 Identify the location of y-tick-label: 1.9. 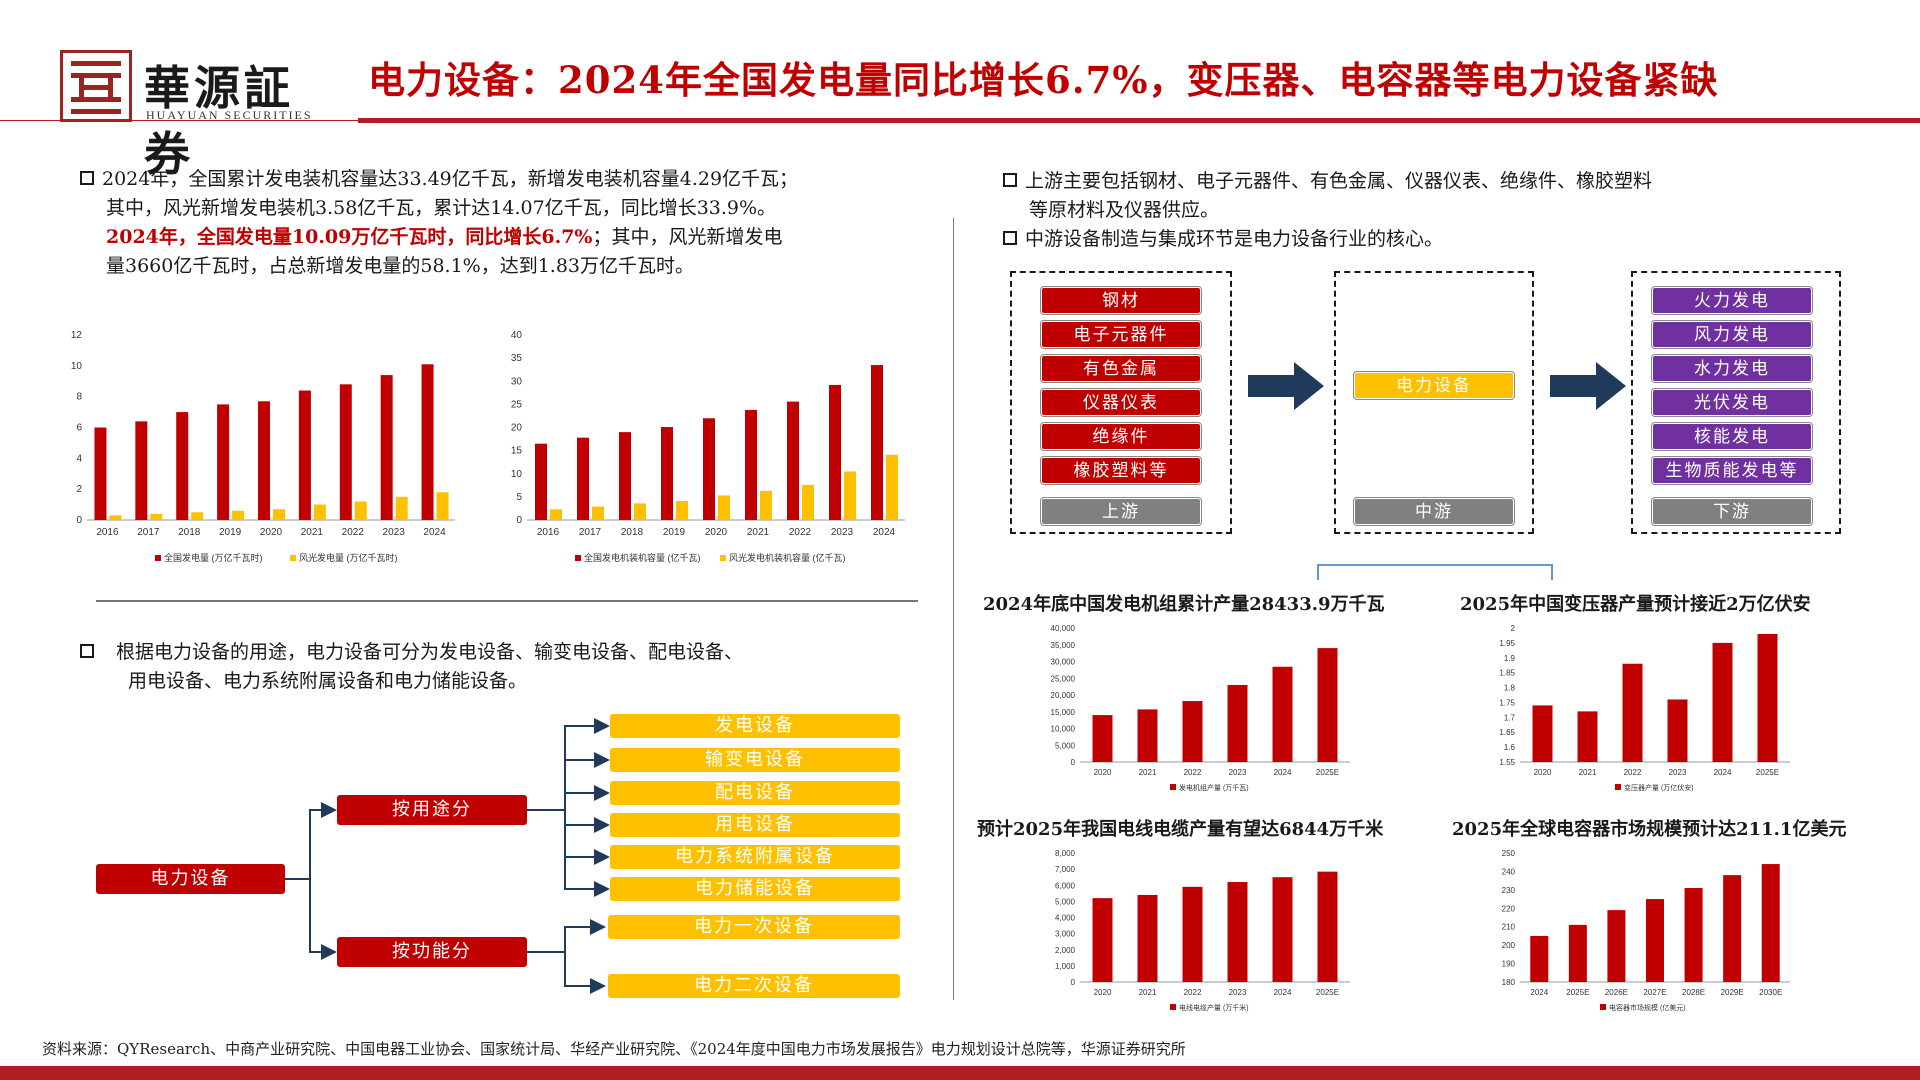
(1510, 658).